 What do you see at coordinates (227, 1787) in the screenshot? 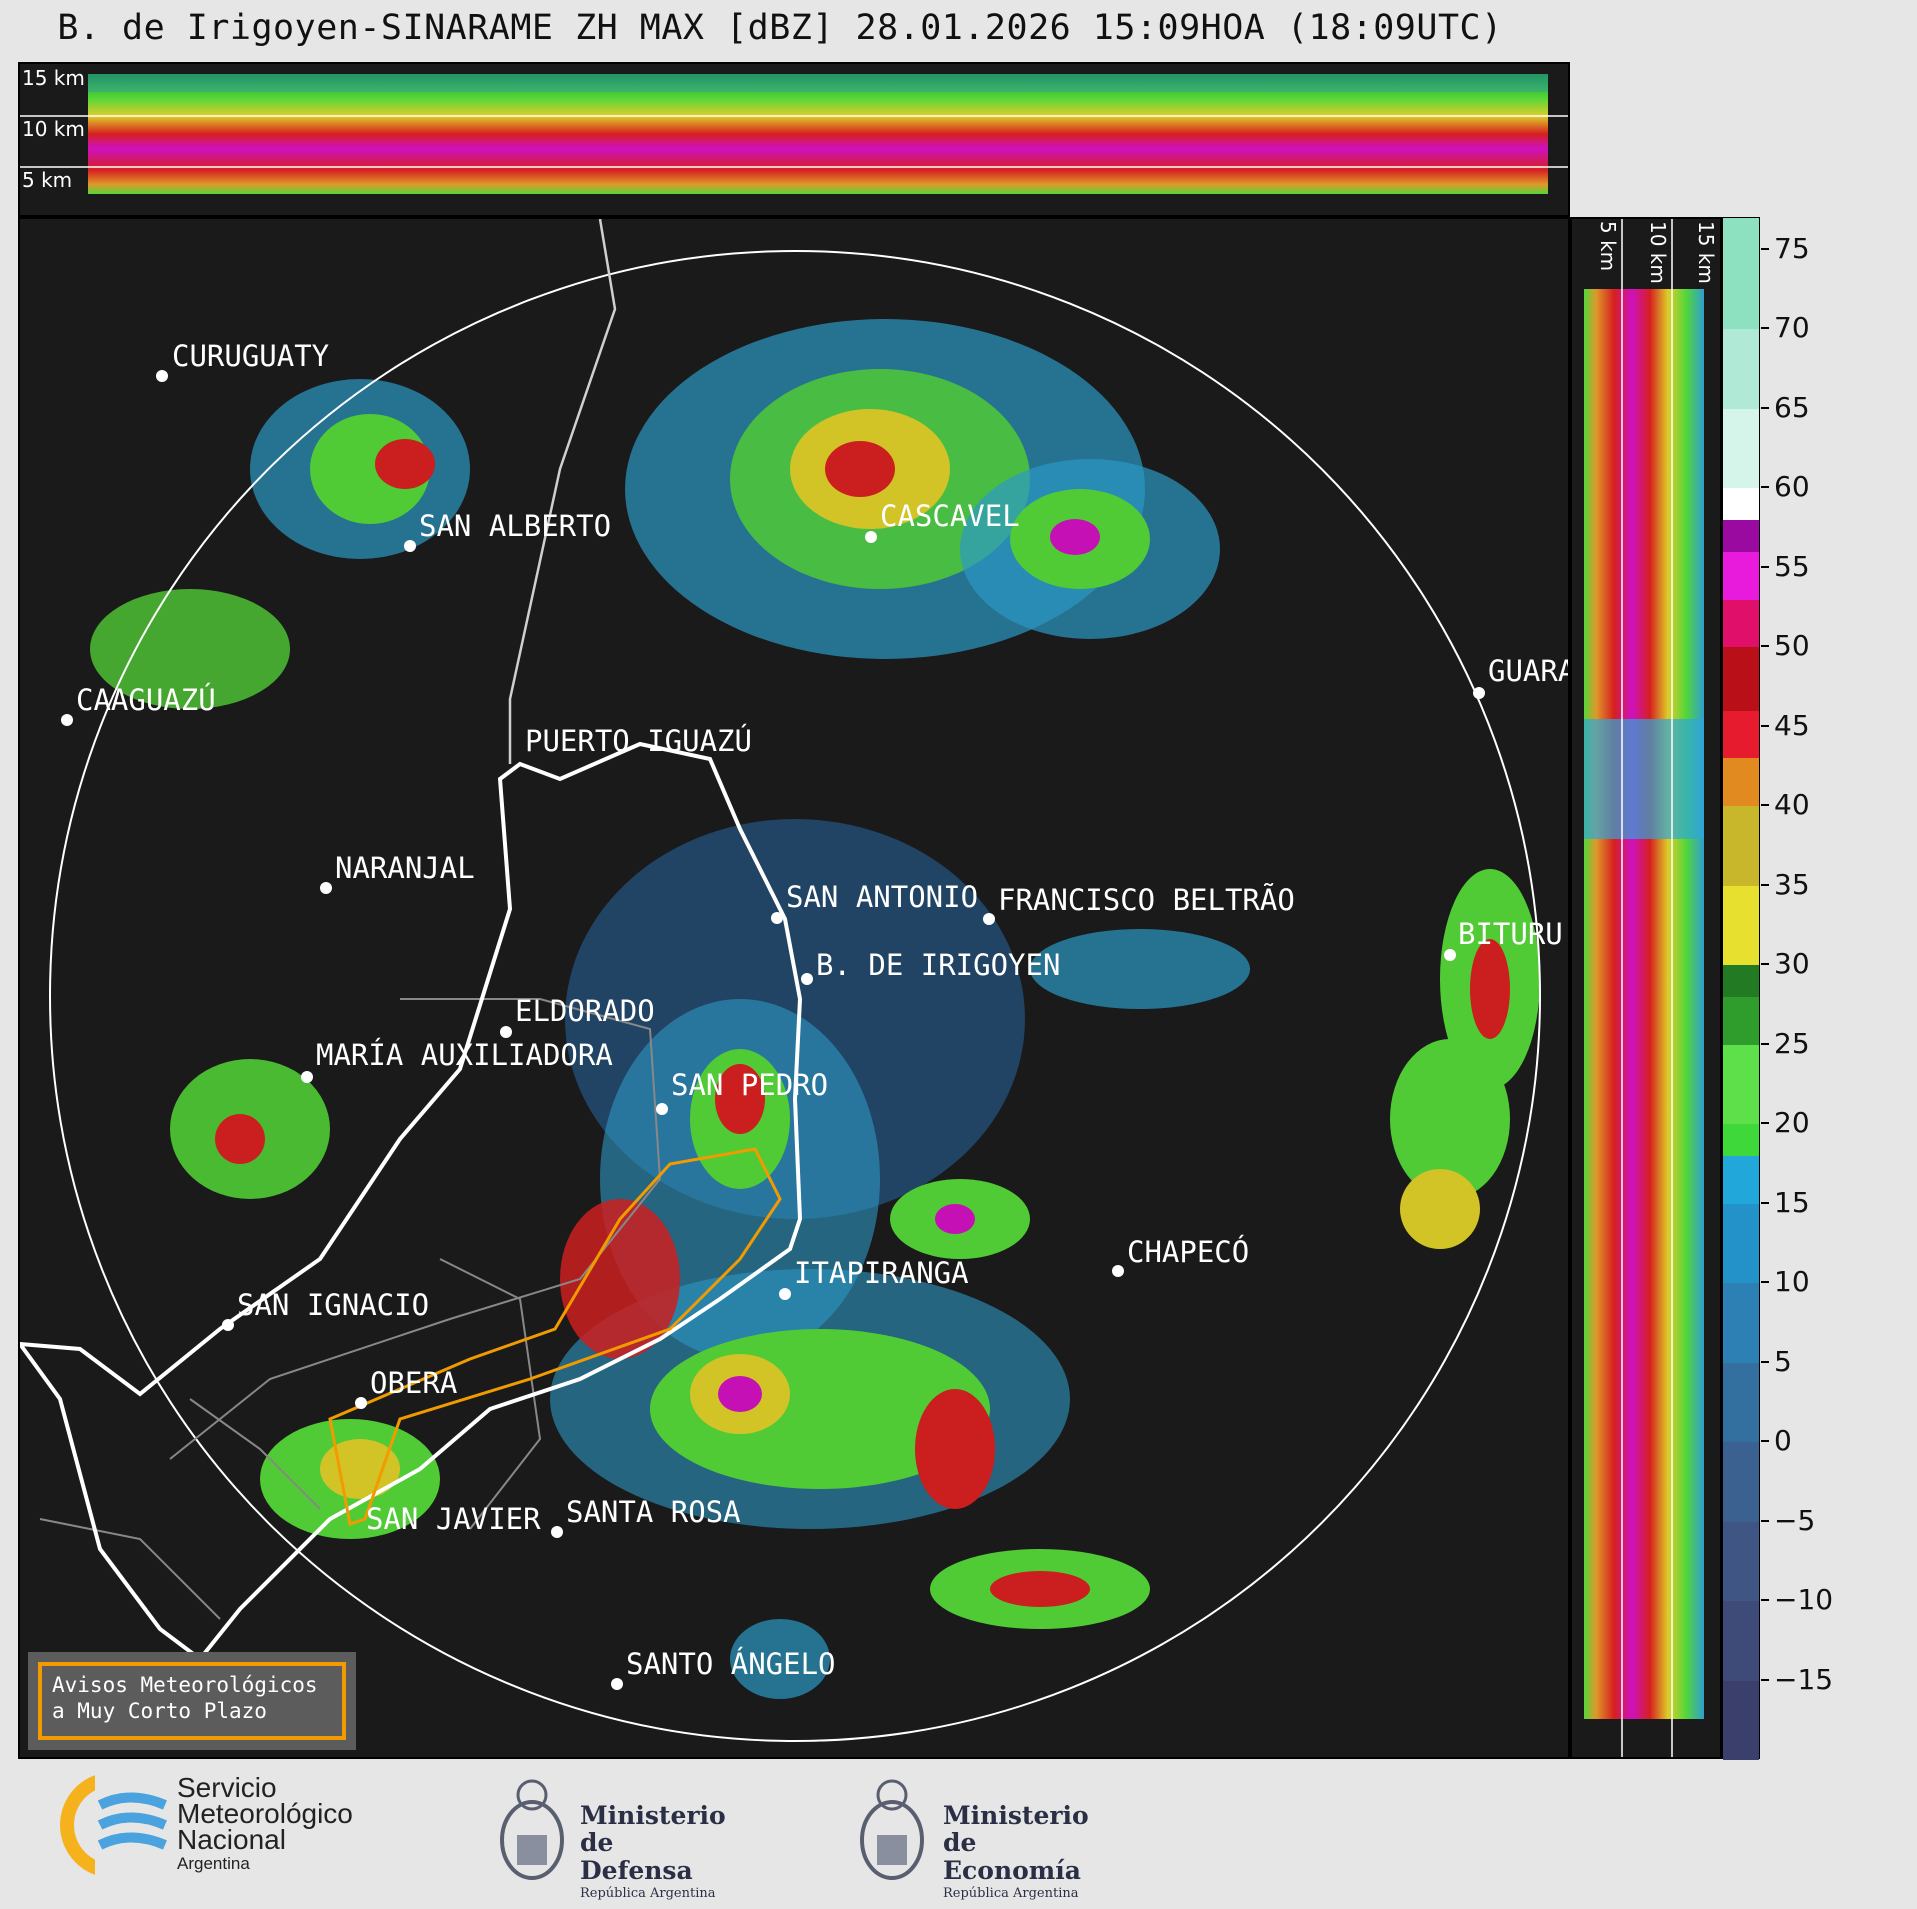
I see `smn-line1: Servicio` at bounding box center [227, 1787].